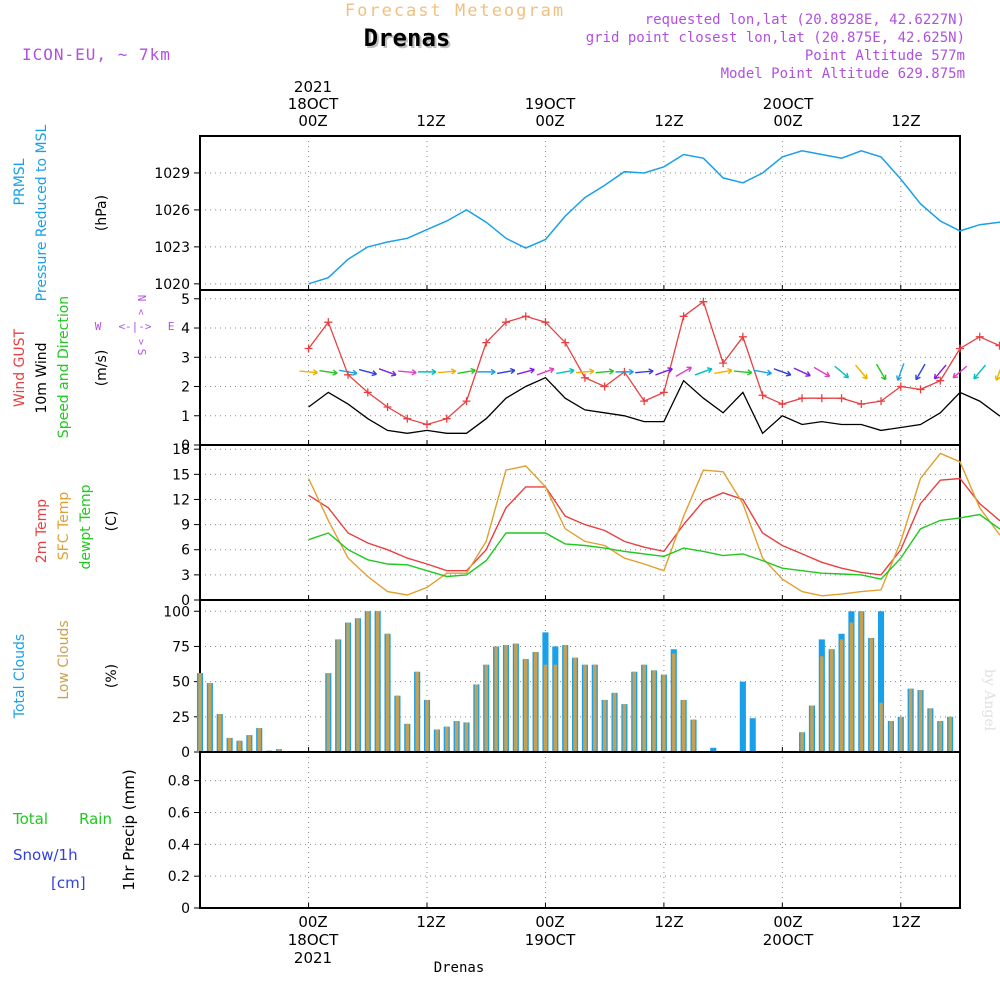  Describe the element at coordinates (96, 54) in the screenshot. I see `model-label: ICON-EU, ~ 7km` at that location.